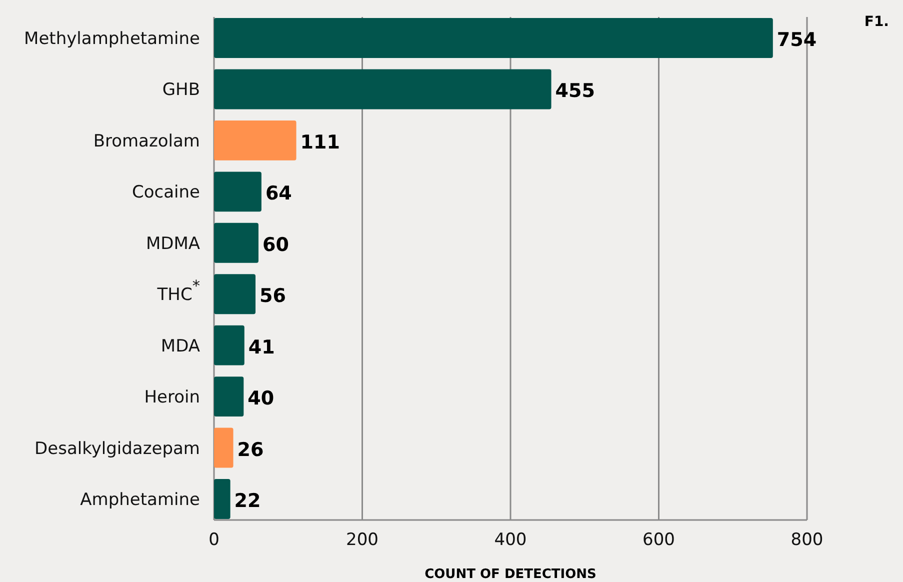  What do you see at coordinates (261, 399) in the screenshot?
I see `data-label: 40` at bounding box center [261, 399].